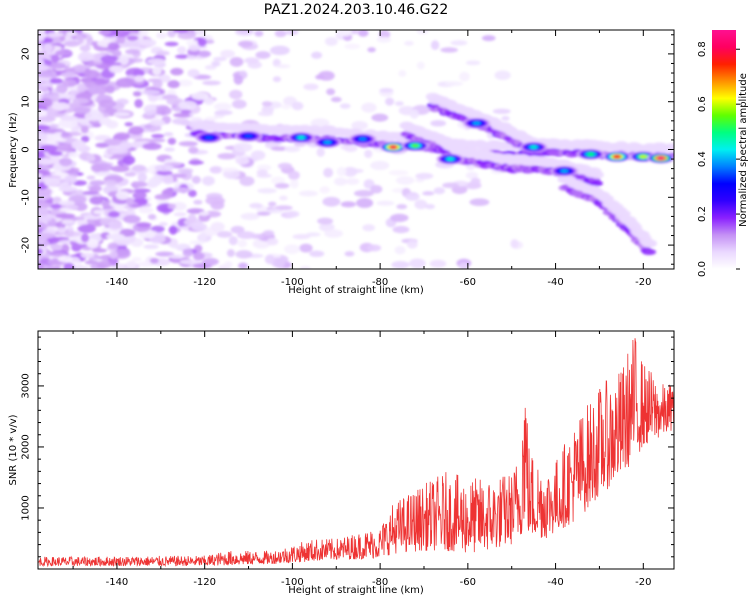  Describe the element at coordinates (26, 149) in the screenshot. I see `spectrogram-y-tick-label: 0` at that location.